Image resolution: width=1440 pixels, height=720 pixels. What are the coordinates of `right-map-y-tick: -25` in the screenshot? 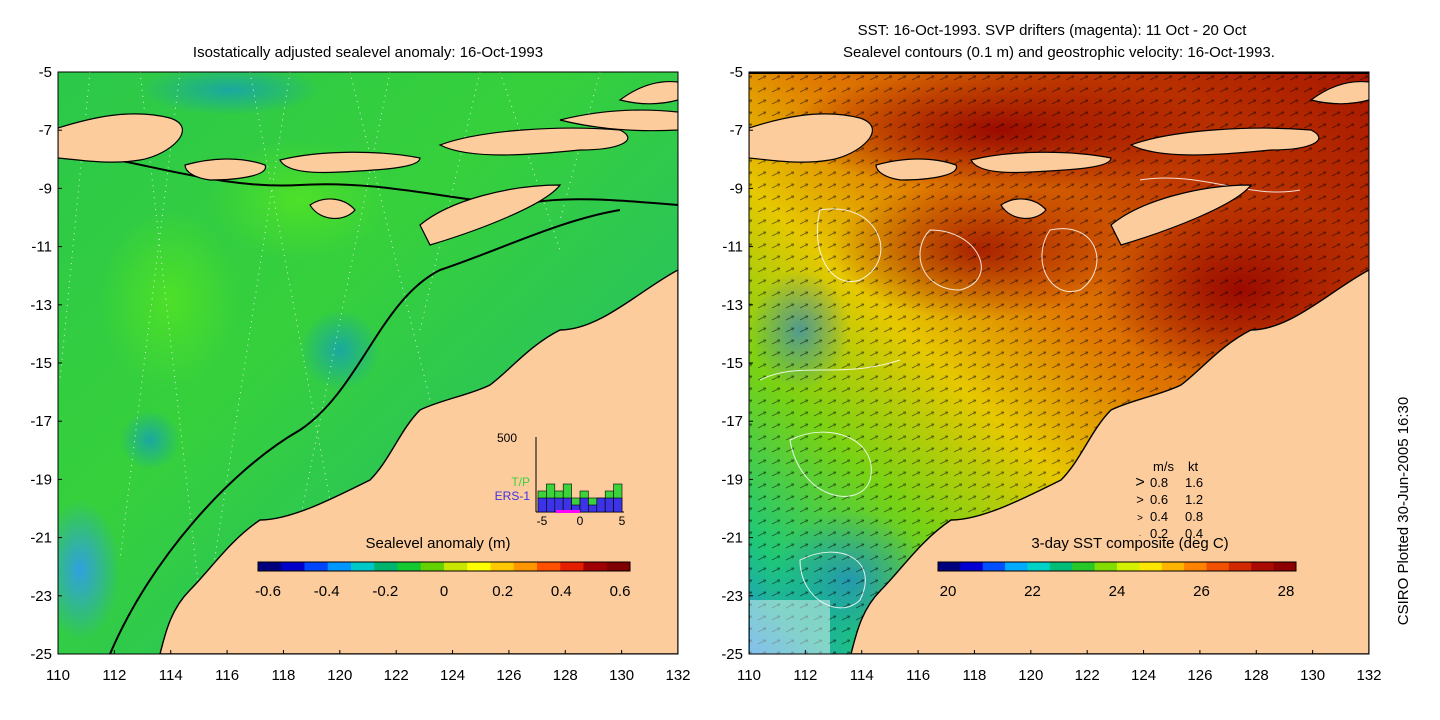 It's located at (732, 654).